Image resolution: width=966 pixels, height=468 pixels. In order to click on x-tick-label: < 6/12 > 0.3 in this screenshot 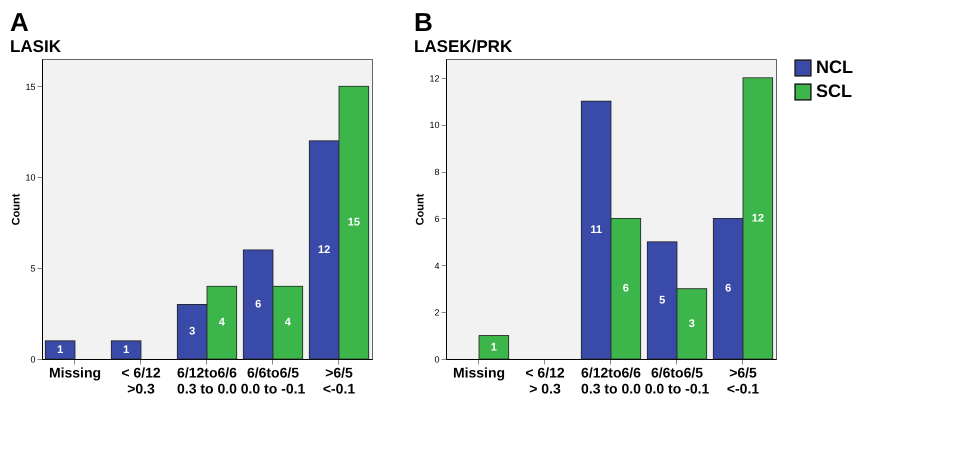, I will do `click(545, 380)`.